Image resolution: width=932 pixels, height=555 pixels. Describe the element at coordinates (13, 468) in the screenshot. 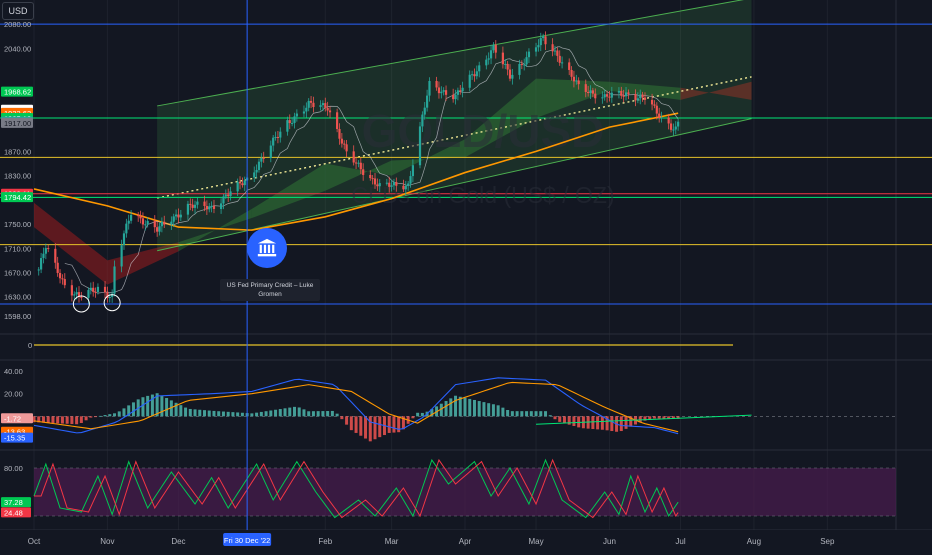

I see `rsi-tick-label: 80.00` at that location.